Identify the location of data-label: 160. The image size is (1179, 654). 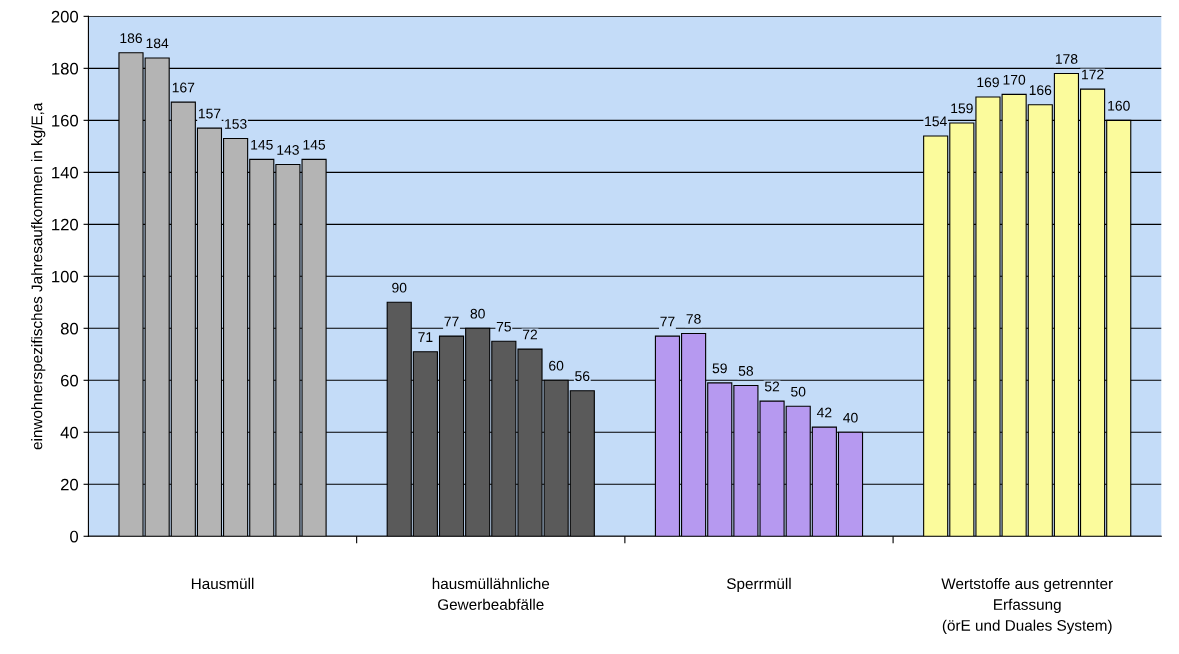
(1119, 105).